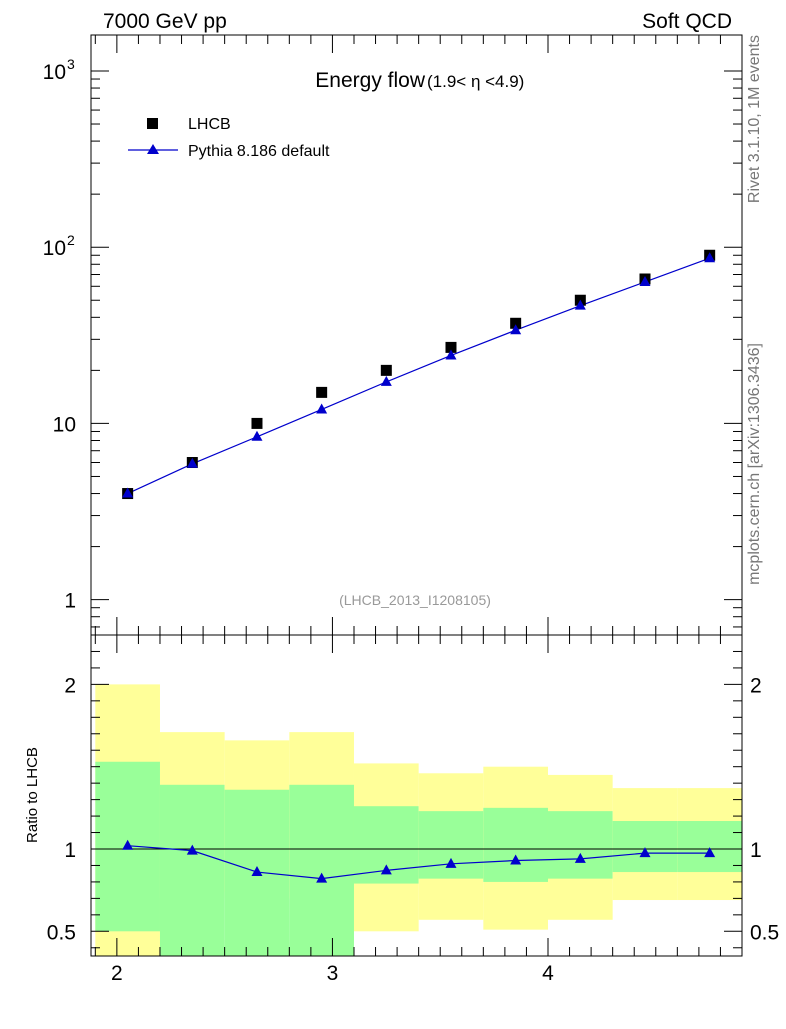 This screenshot has height=1029, width=786. Describe the element at coordinates (32, 795) in the screenshot. I see `ratio-y-axis-label: Ratio to LHCB` at that location.